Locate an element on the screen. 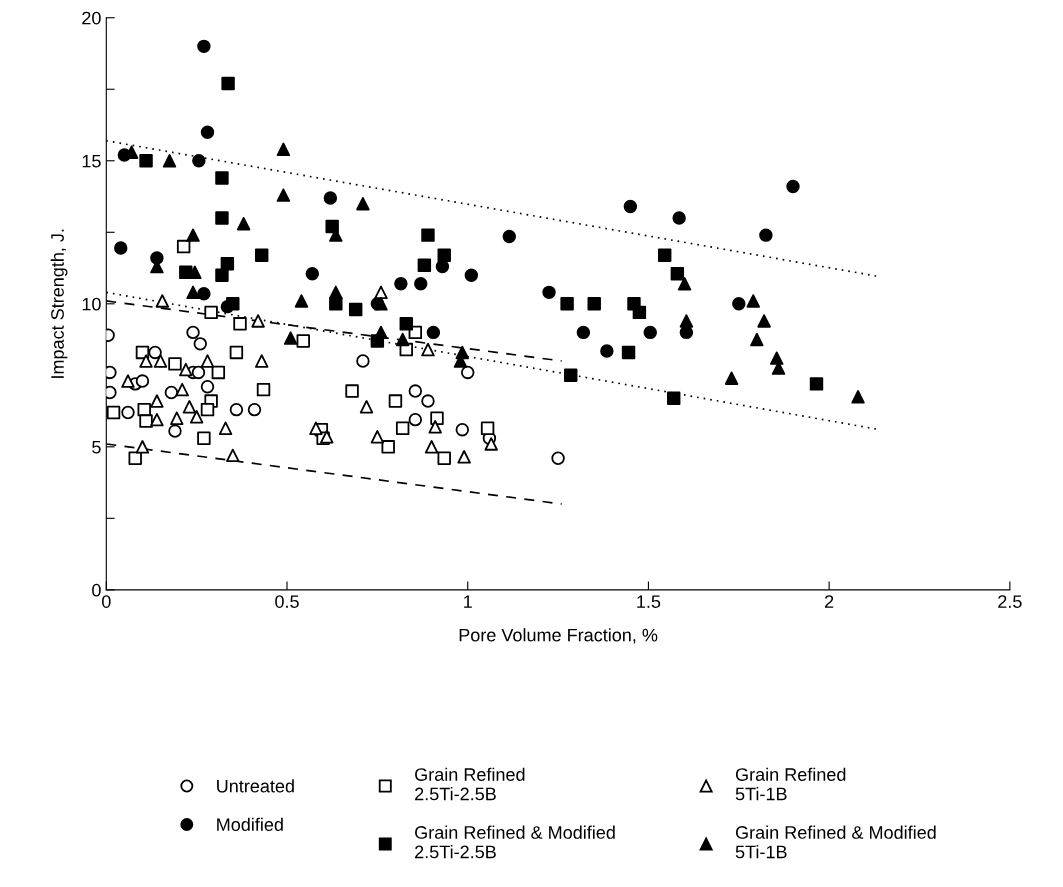  y-tick-label: 10 is located at coordinates (91, 304).